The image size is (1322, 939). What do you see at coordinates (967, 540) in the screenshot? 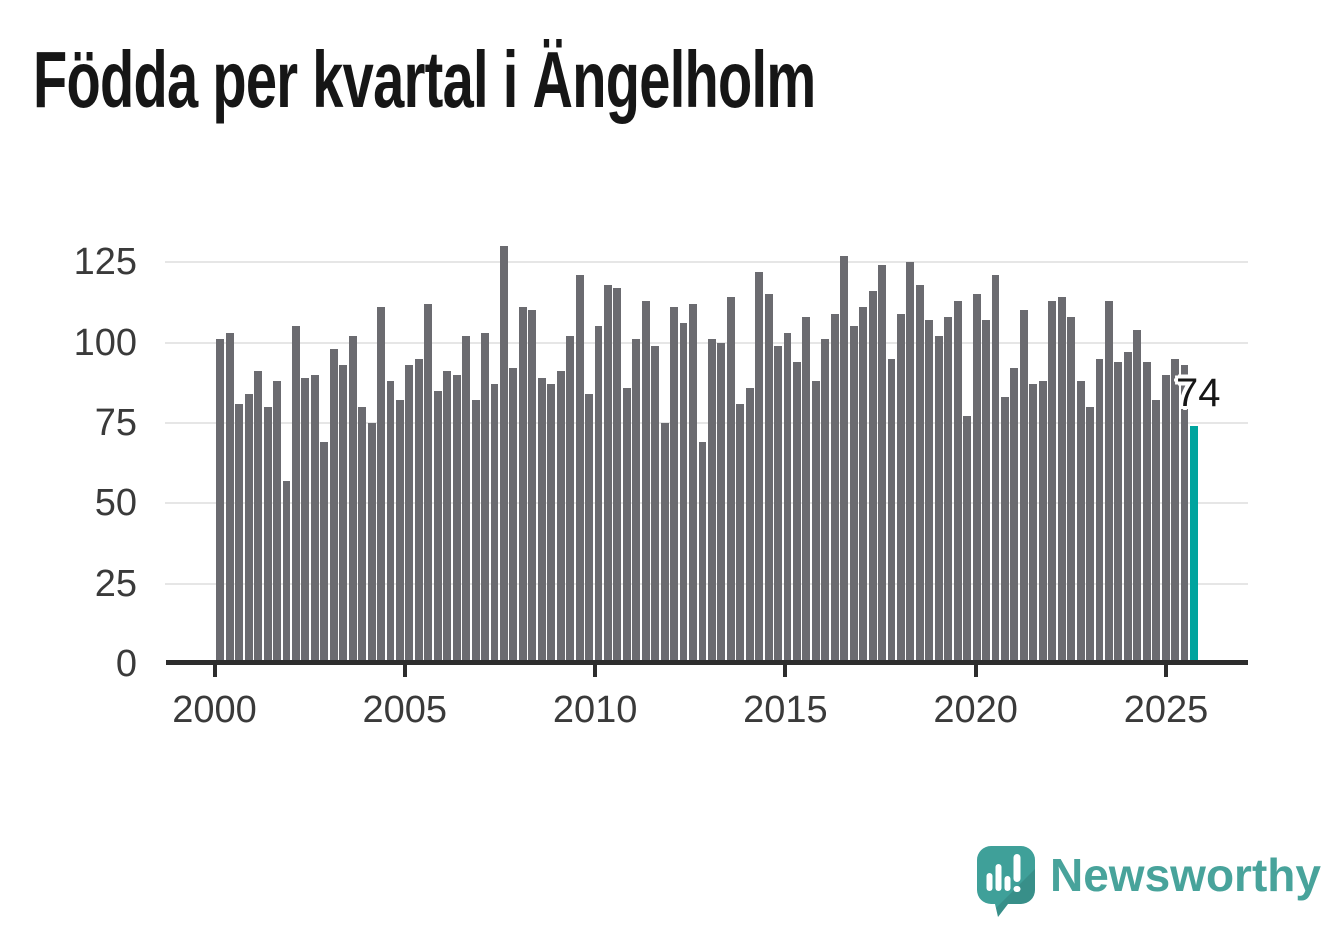
I see `bar-2019q4` at bounding box center [967, 540].